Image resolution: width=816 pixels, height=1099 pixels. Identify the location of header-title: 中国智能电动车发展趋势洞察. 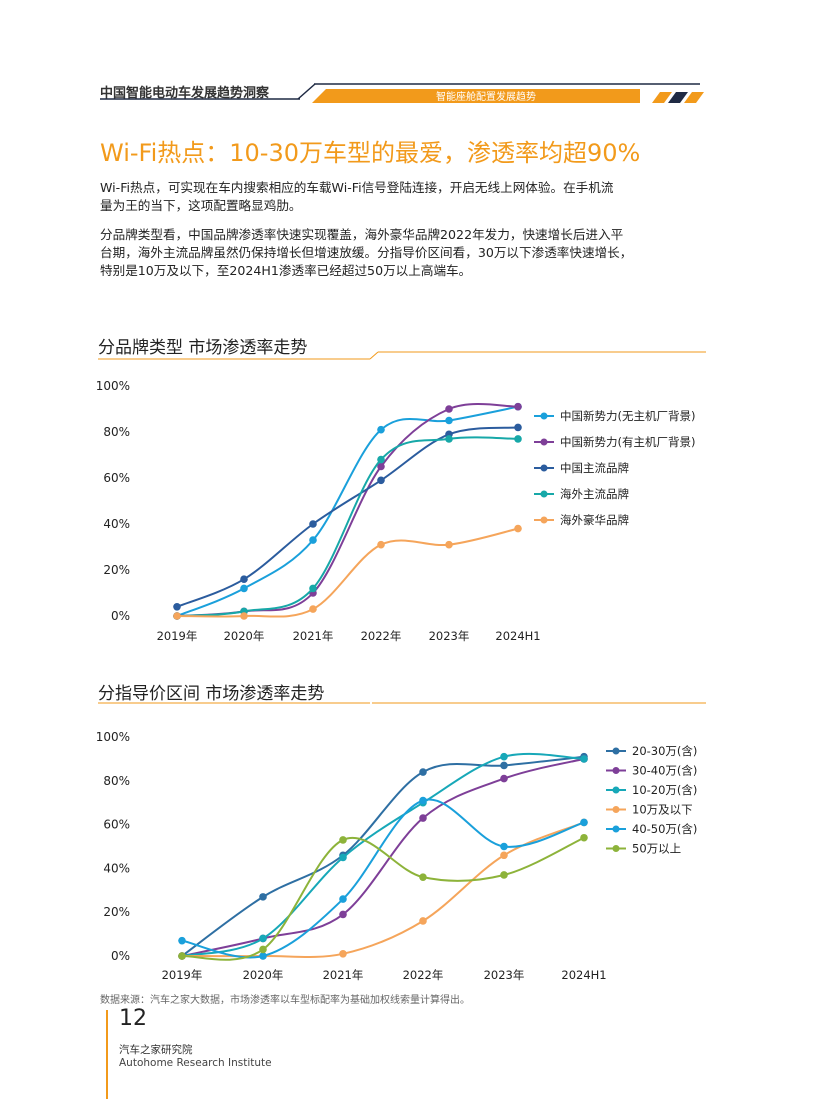
(185, 93).